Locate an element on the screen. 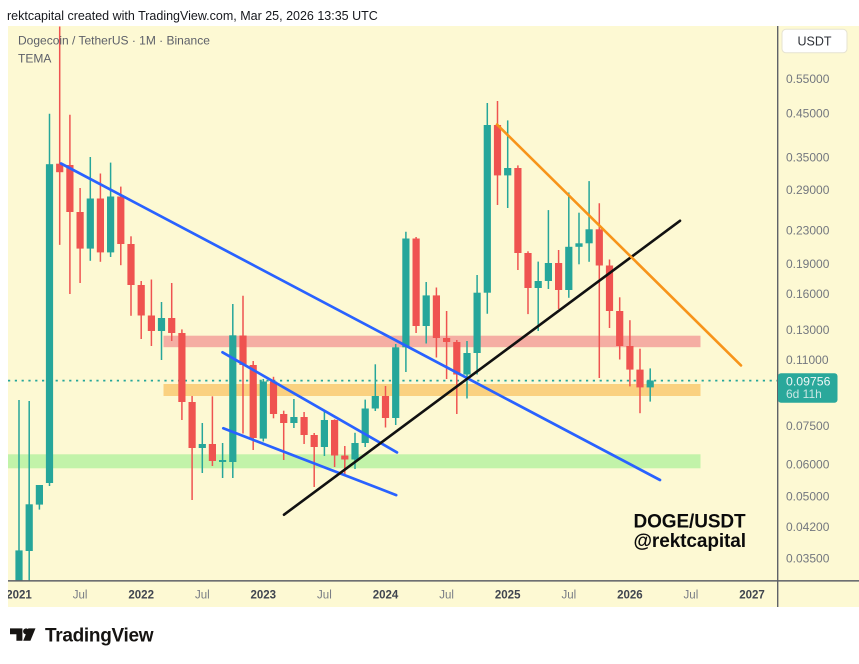  svg-text: 0.35000 is located at coordinates (808, 157).